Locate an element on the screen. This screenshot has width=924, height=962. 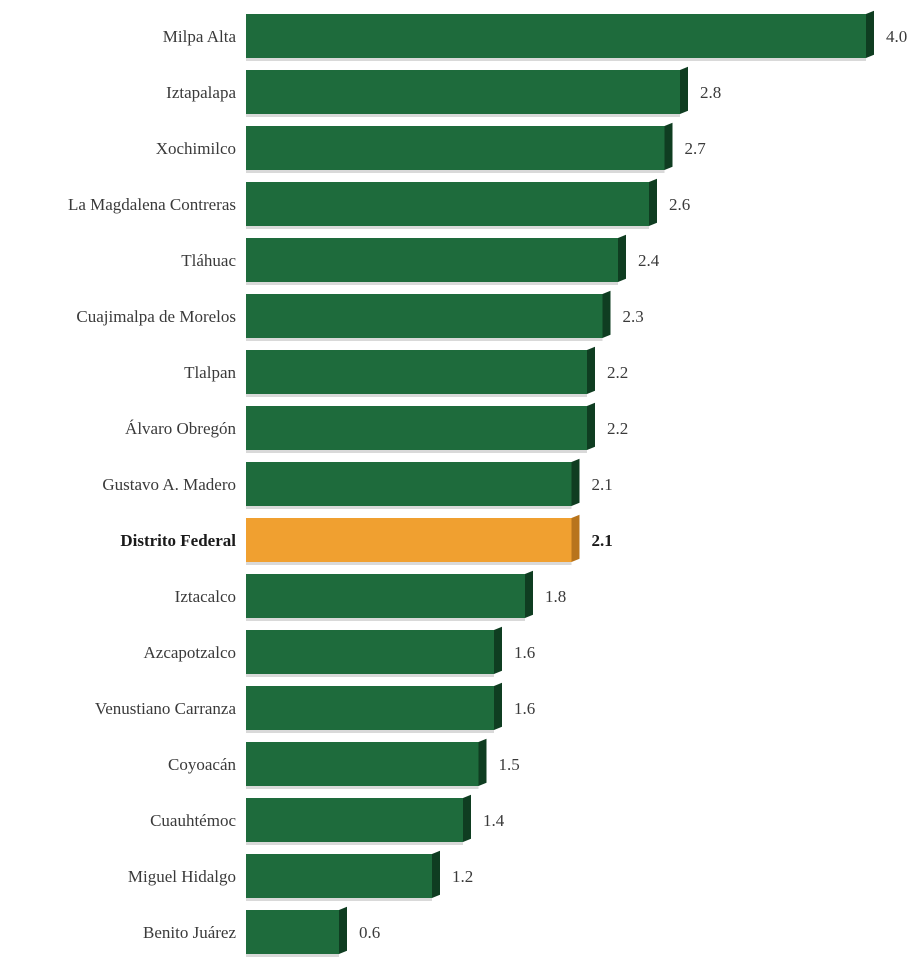
bar-venustiano-carranza is located at coordinates (374, 707).